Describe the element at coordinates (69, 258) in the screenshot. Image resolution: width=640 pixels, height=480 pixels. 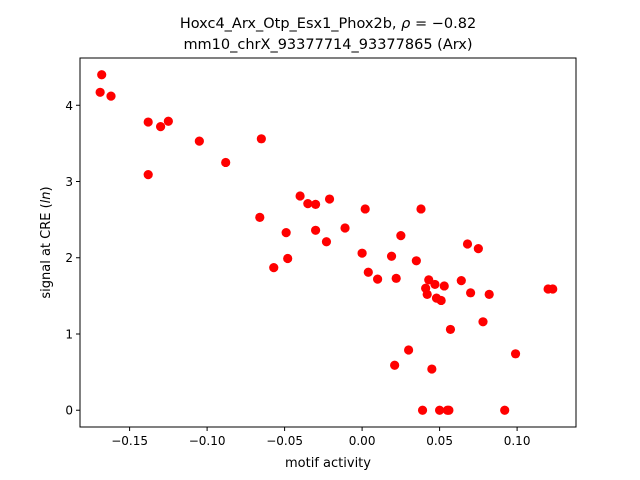
I see `y-tick-label: 2` at that location.